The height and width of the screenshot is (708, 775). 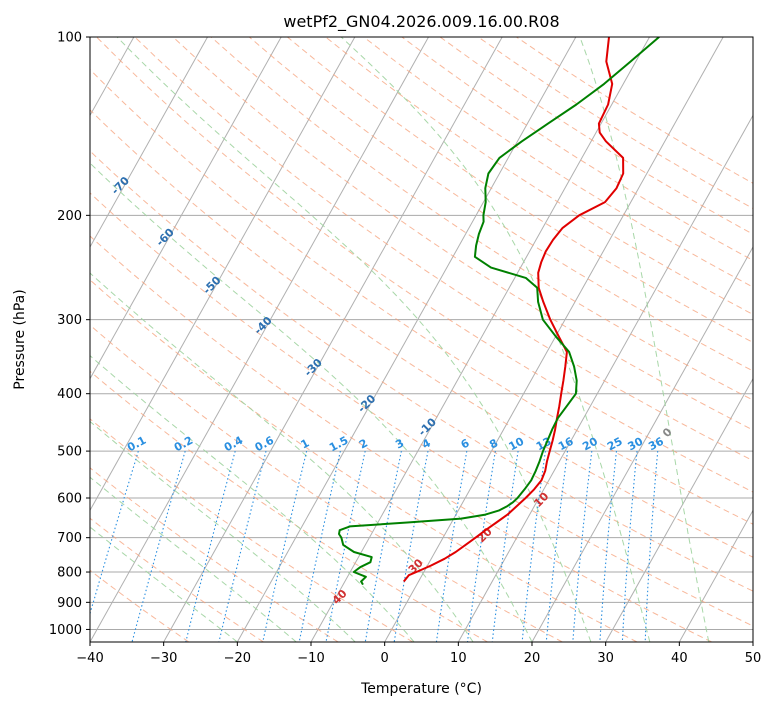 What do you see at coordinates (426, 443) in the screenshot?
I see `mixing-ratio-label: 4` at bounding box center [426, 443].